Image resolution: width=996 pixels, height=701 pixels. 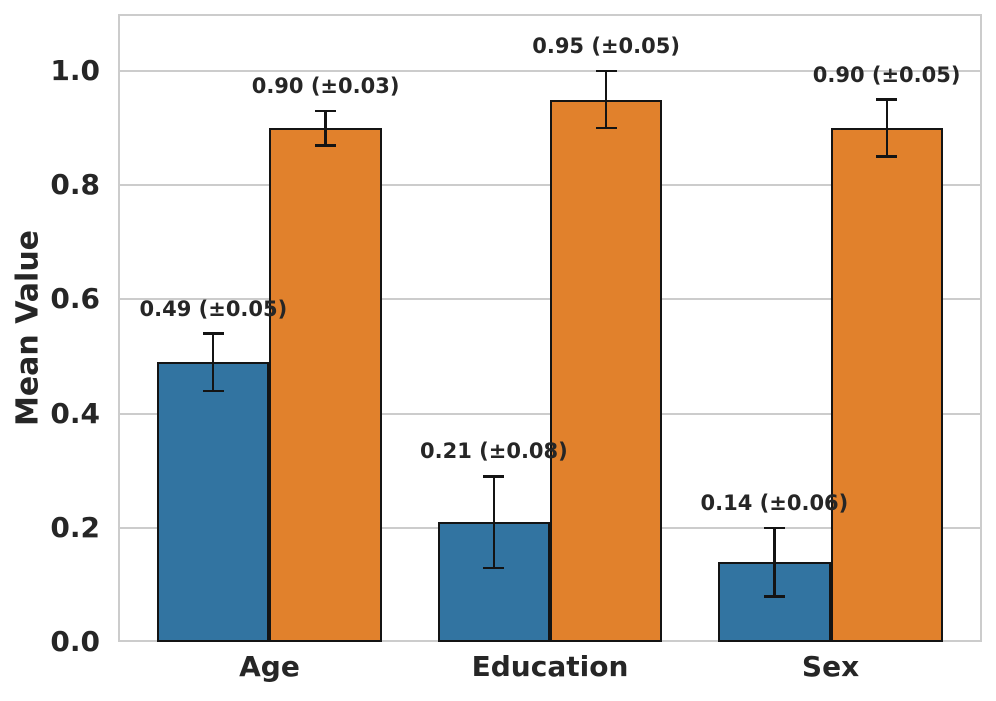 What do you see at coordinates (886, 74) in the screenshot?
I see `bar-value-annotation: 0.90 (±0.05)` at bounding box center [886, 74].